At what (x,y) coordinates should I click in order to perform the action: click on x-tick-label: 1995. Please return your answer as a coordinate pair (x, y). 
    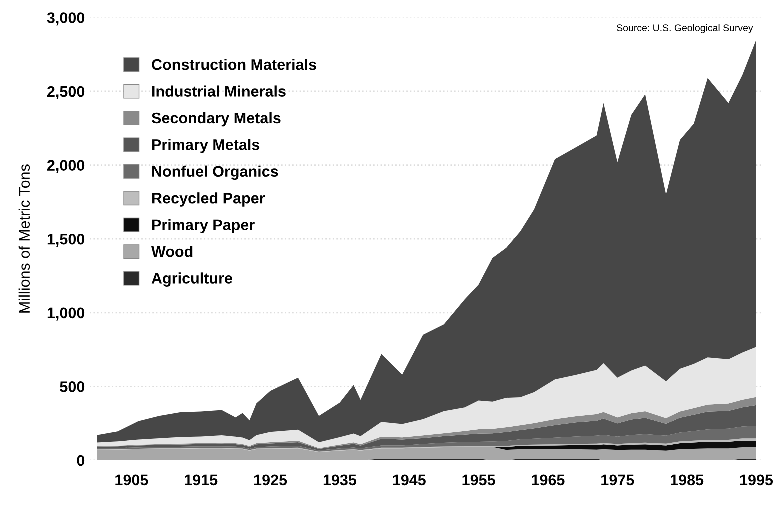
    Looking at the image, I should click on (757, 480).